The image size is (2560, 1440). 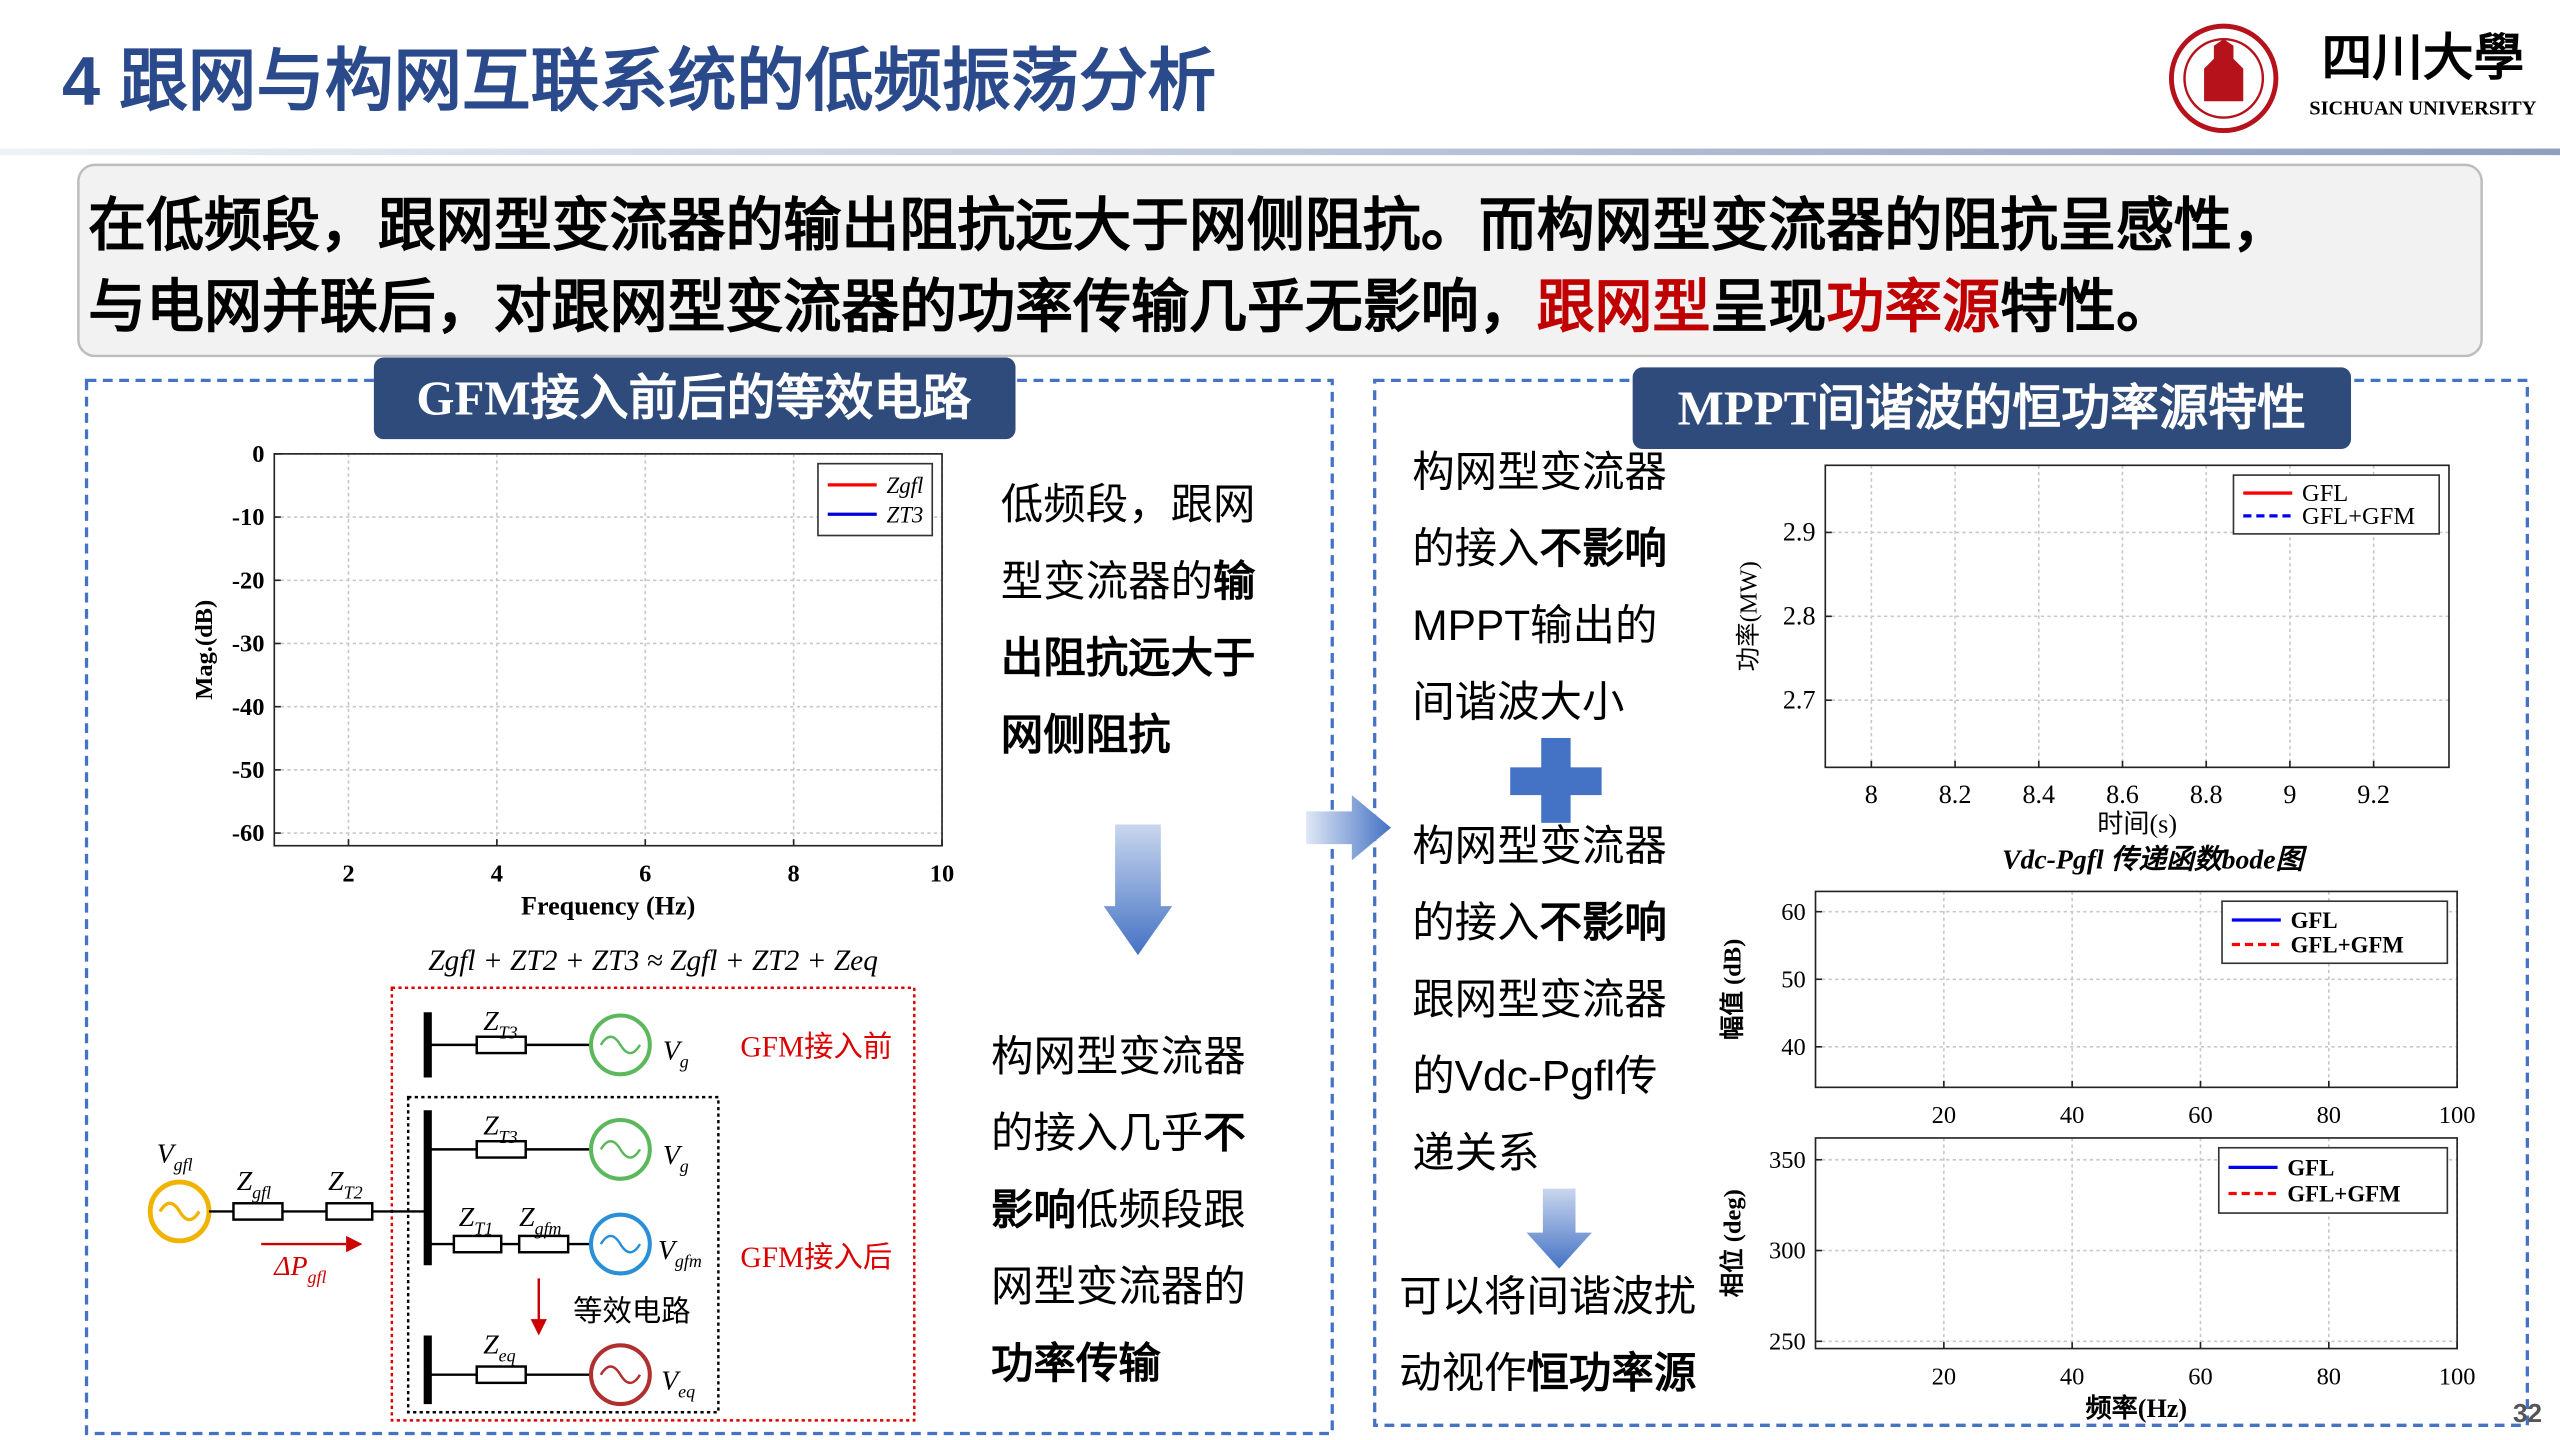 I want to click on circuit-symbol: Zeq, so click(x=499, y=1347).